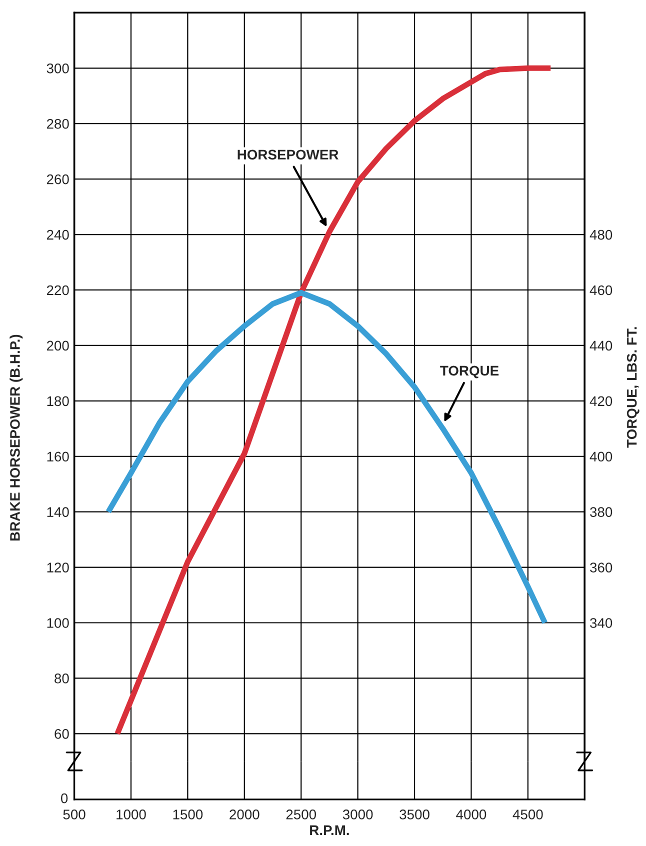 Image resolution: width=646 pixels, height=846 pixels. I want to click on y-tick-label: 80, so click(61, 679).